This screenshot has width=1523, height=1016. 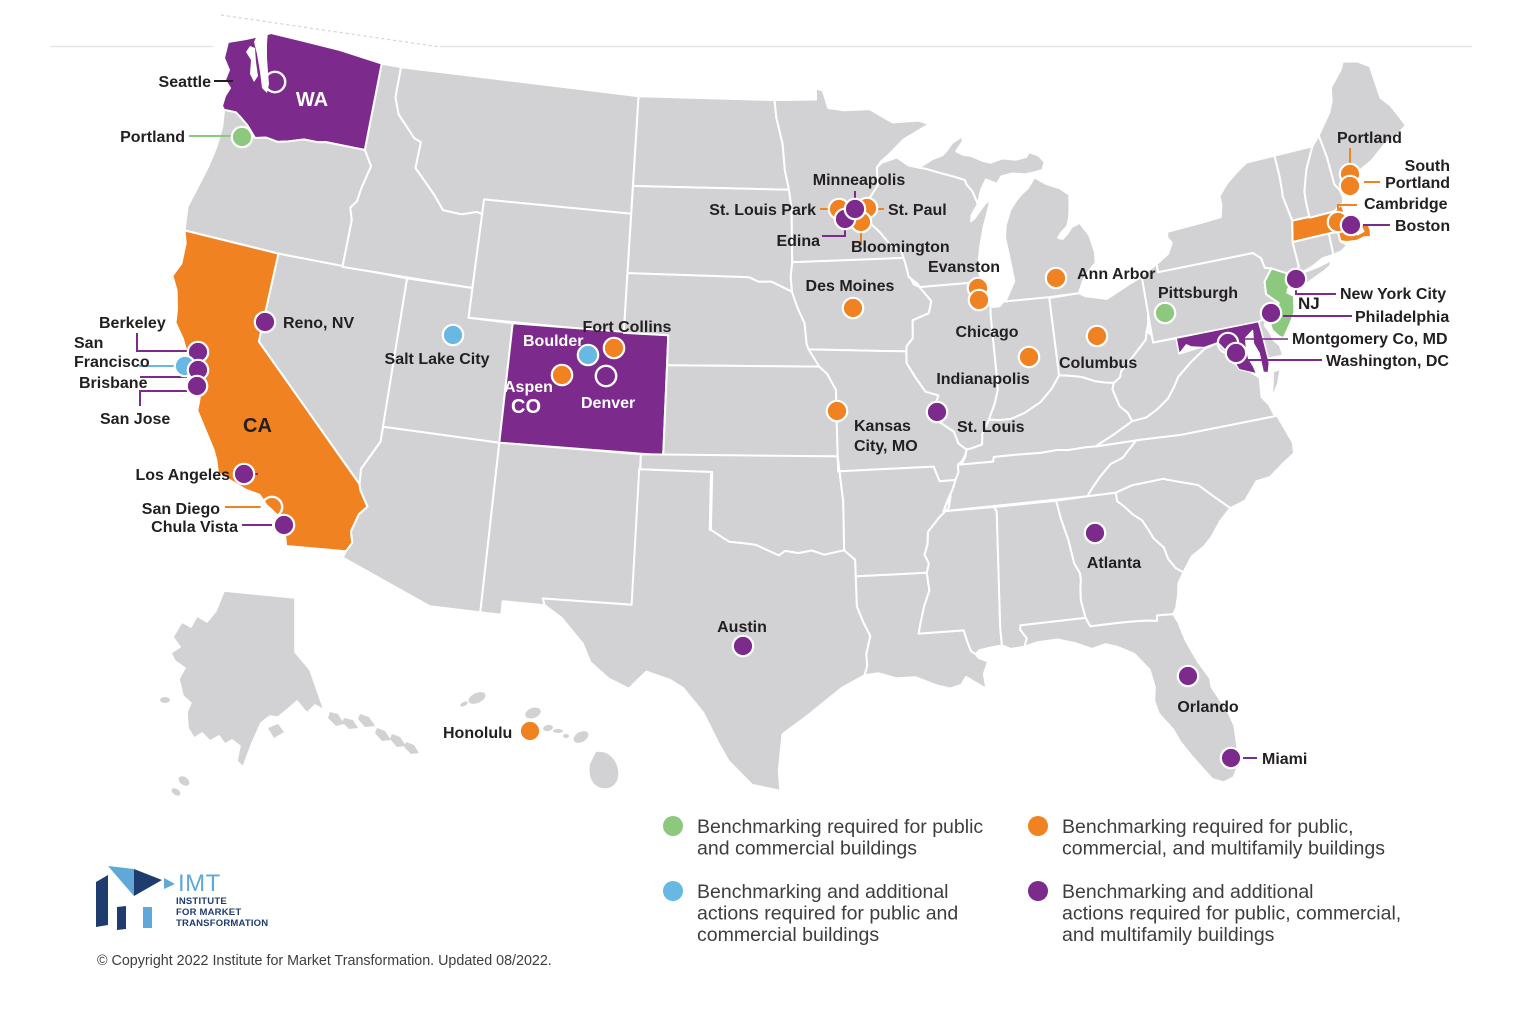 What do you see at coordinates (900, 247) in the screenshot?
I see `svg-text: Bloomington` at bounding box center [900, 247].